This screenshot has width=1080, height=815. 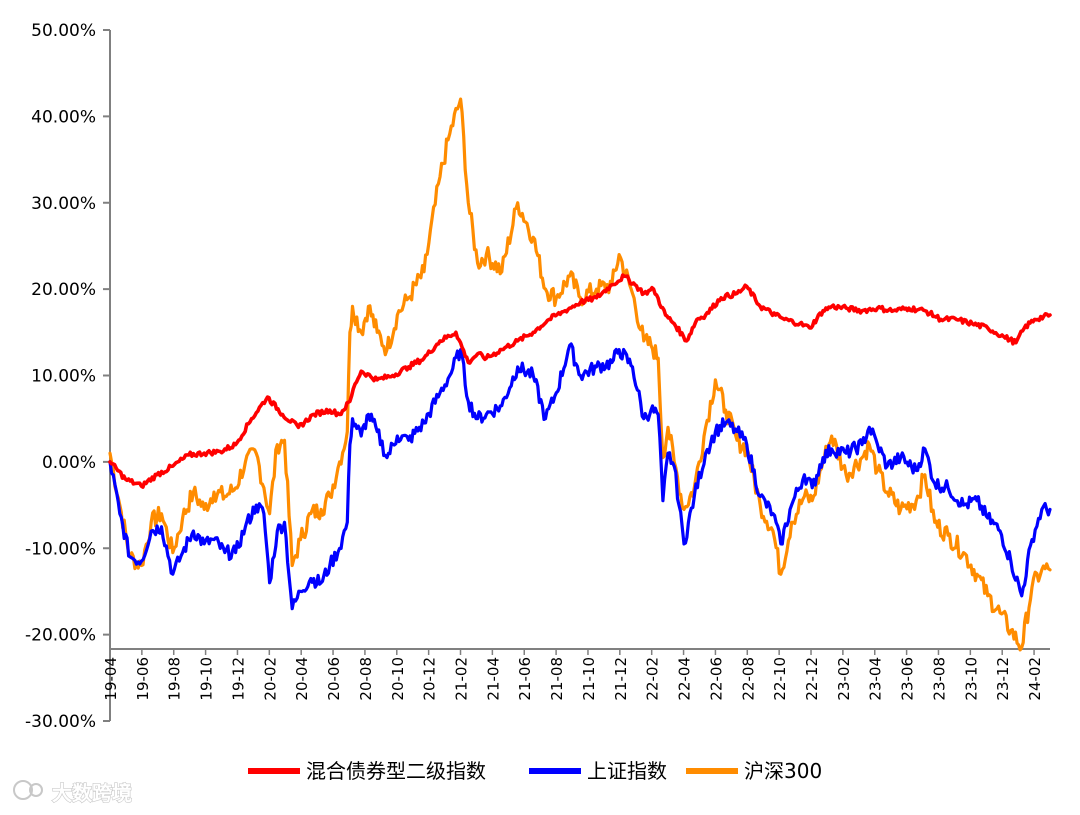 What do you see at coordinates (589, 679) in the screenshot?
I see `x-tick-label: 21-10` at bounding box center [589, 679].